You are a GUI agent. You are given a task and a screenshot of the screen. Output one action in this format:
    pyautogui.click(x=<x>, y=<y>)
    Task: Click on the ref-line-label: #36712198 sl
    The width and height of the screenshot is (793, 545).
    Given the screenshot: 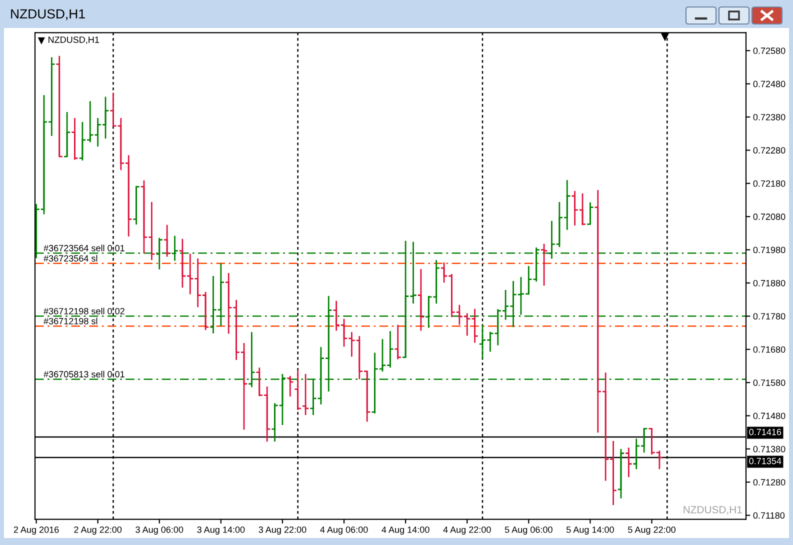 What is the action you would take?
    pyautogui.click(x=71, y=321)
    